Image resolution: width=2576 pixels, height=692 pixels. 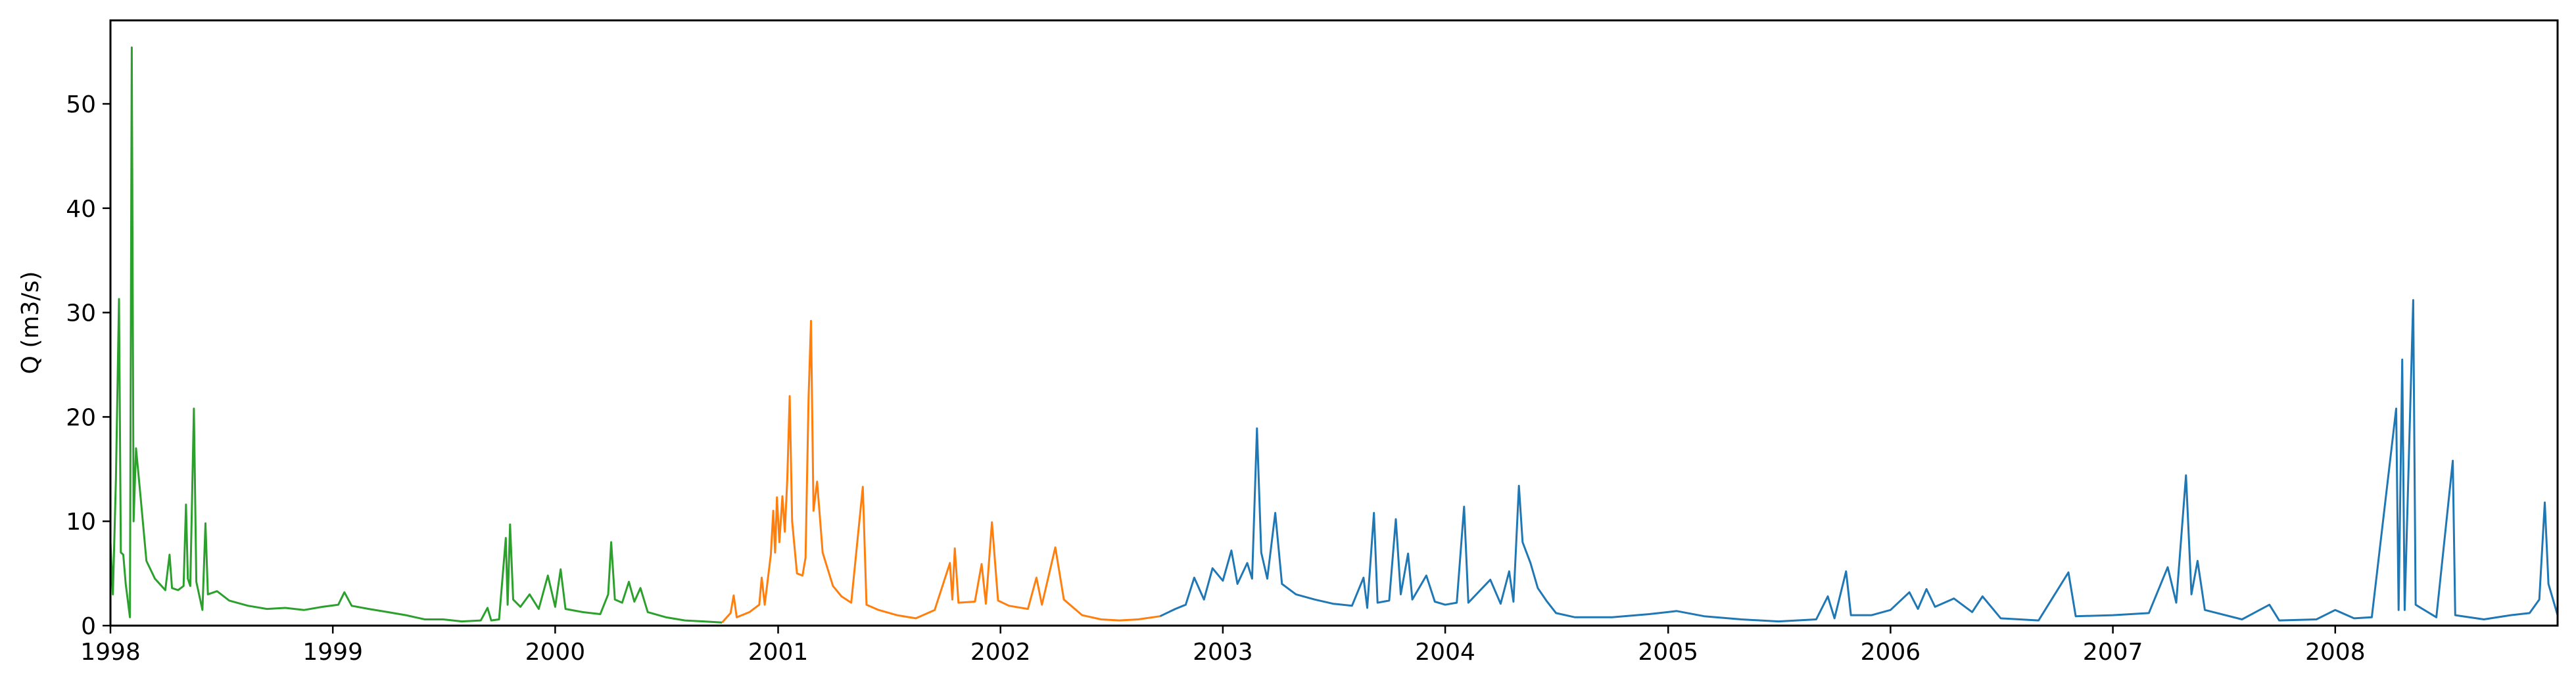 I want to click on x-tick-label: 2001, so click(x=779, y=652).